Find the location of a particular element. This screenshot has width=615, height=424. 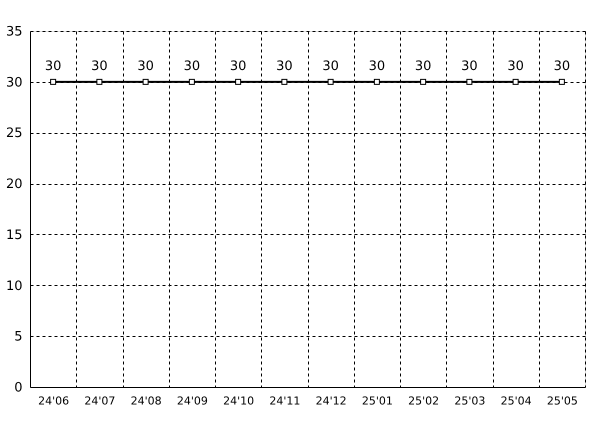

x-tick-label: 24'10 is located at coordinates (238, 401).